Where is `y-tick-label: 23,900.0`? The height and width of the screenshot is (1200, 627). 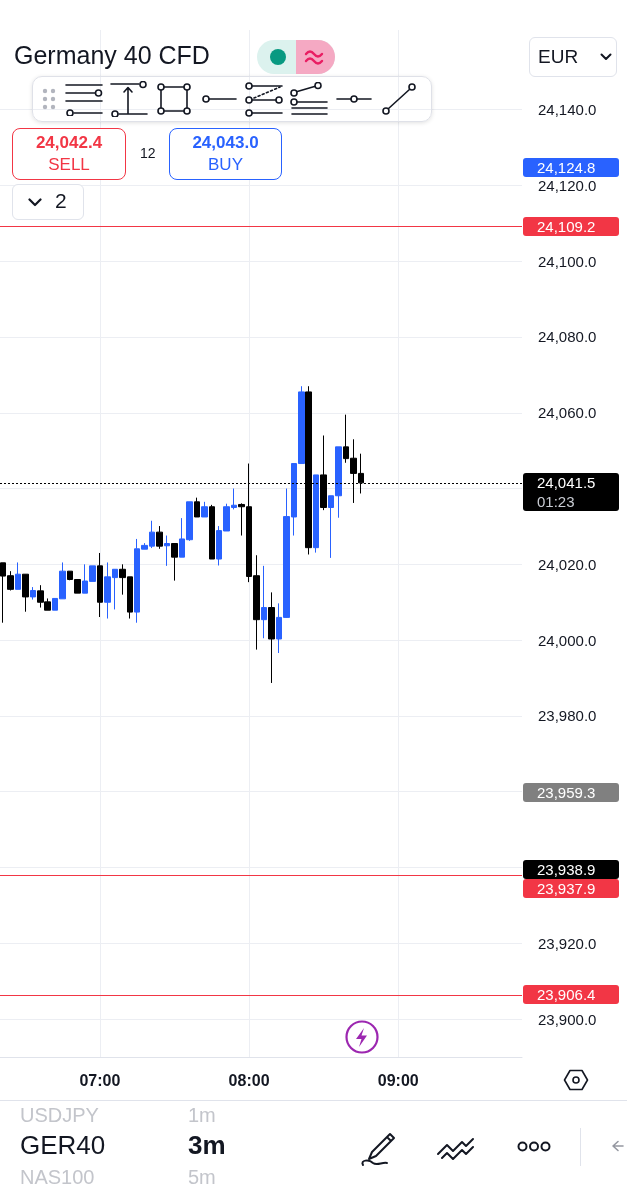
y-tick-label: 23,900.0 is located at coordinates (567, 1019).